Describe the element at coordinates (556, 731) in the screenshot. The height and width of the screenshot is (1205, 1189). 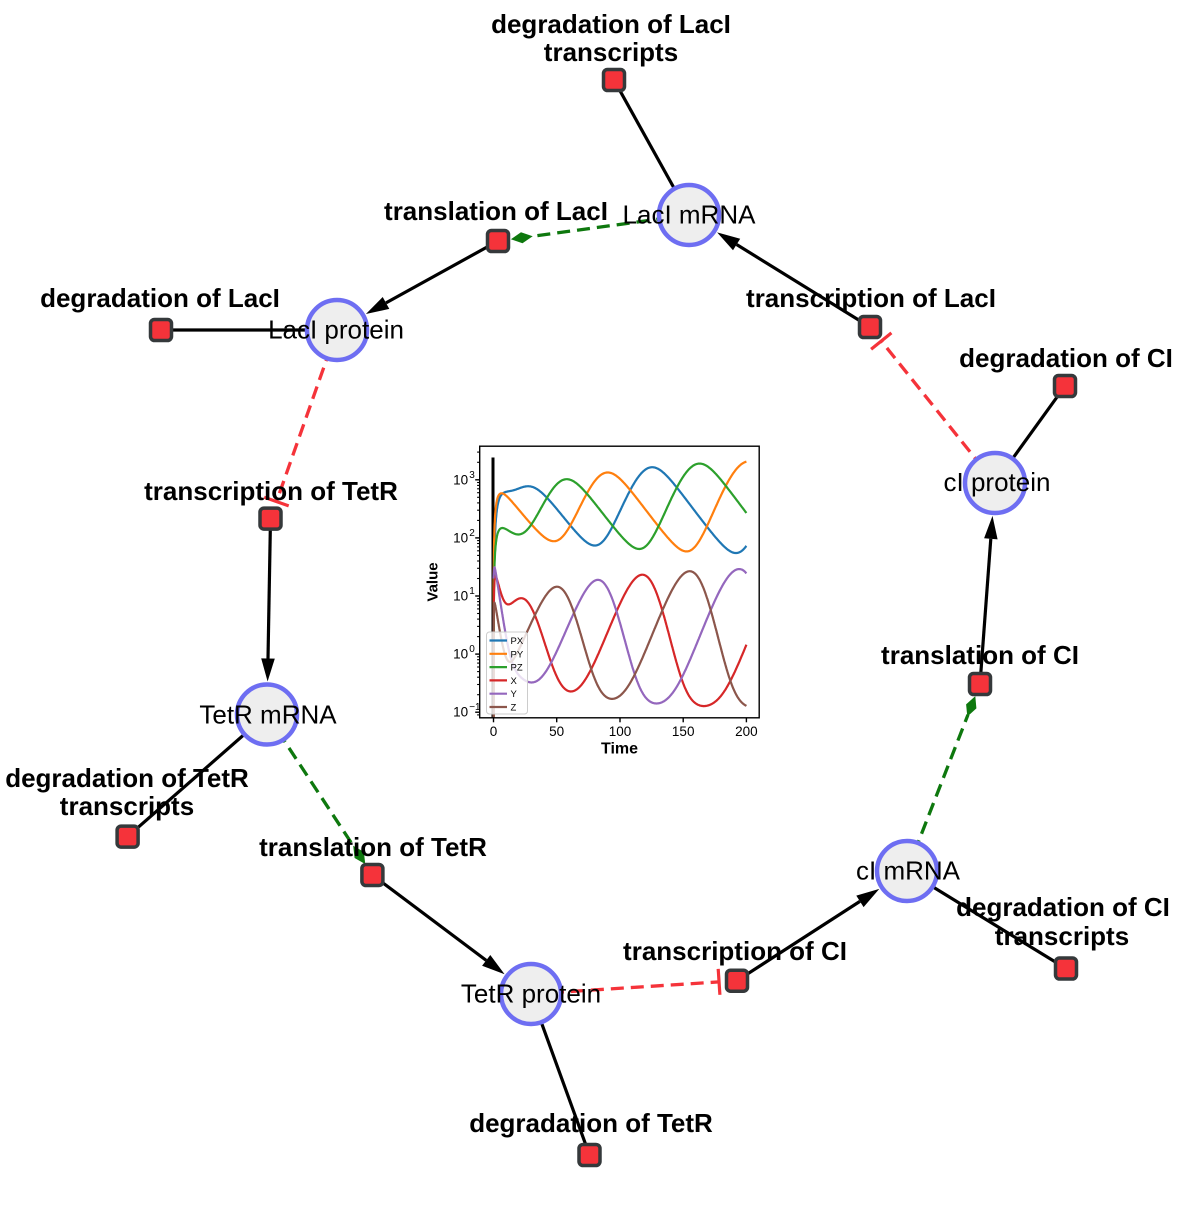
I see `svg-text: 50` at that location.